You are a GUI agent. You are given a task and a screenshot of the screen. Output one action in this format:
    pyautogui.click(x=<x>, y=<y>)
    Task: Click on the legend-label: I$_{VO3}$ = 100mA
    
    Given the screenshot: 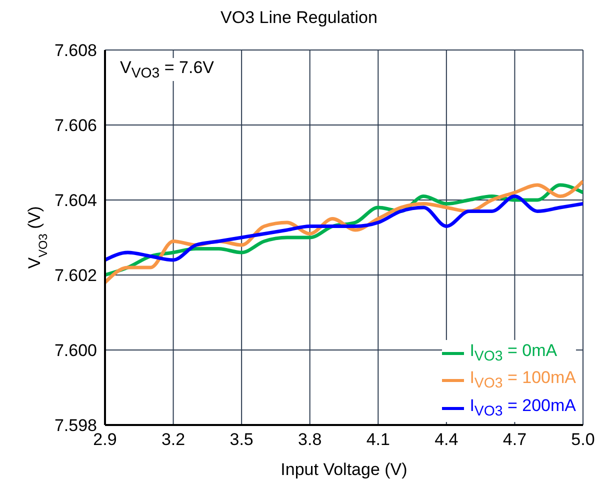 What is the action you would take?
    pyautogui.click(x=523, y=380)
    